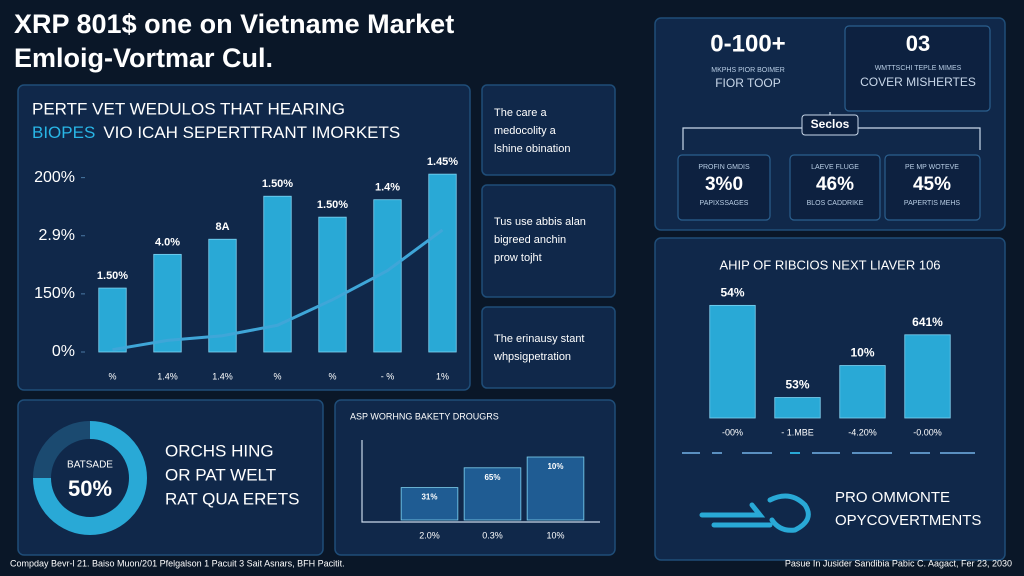  What do you see at coordinates (932, 184) in the screenshot?
I see `box-value: 45%` at bounding box center [932, 184].